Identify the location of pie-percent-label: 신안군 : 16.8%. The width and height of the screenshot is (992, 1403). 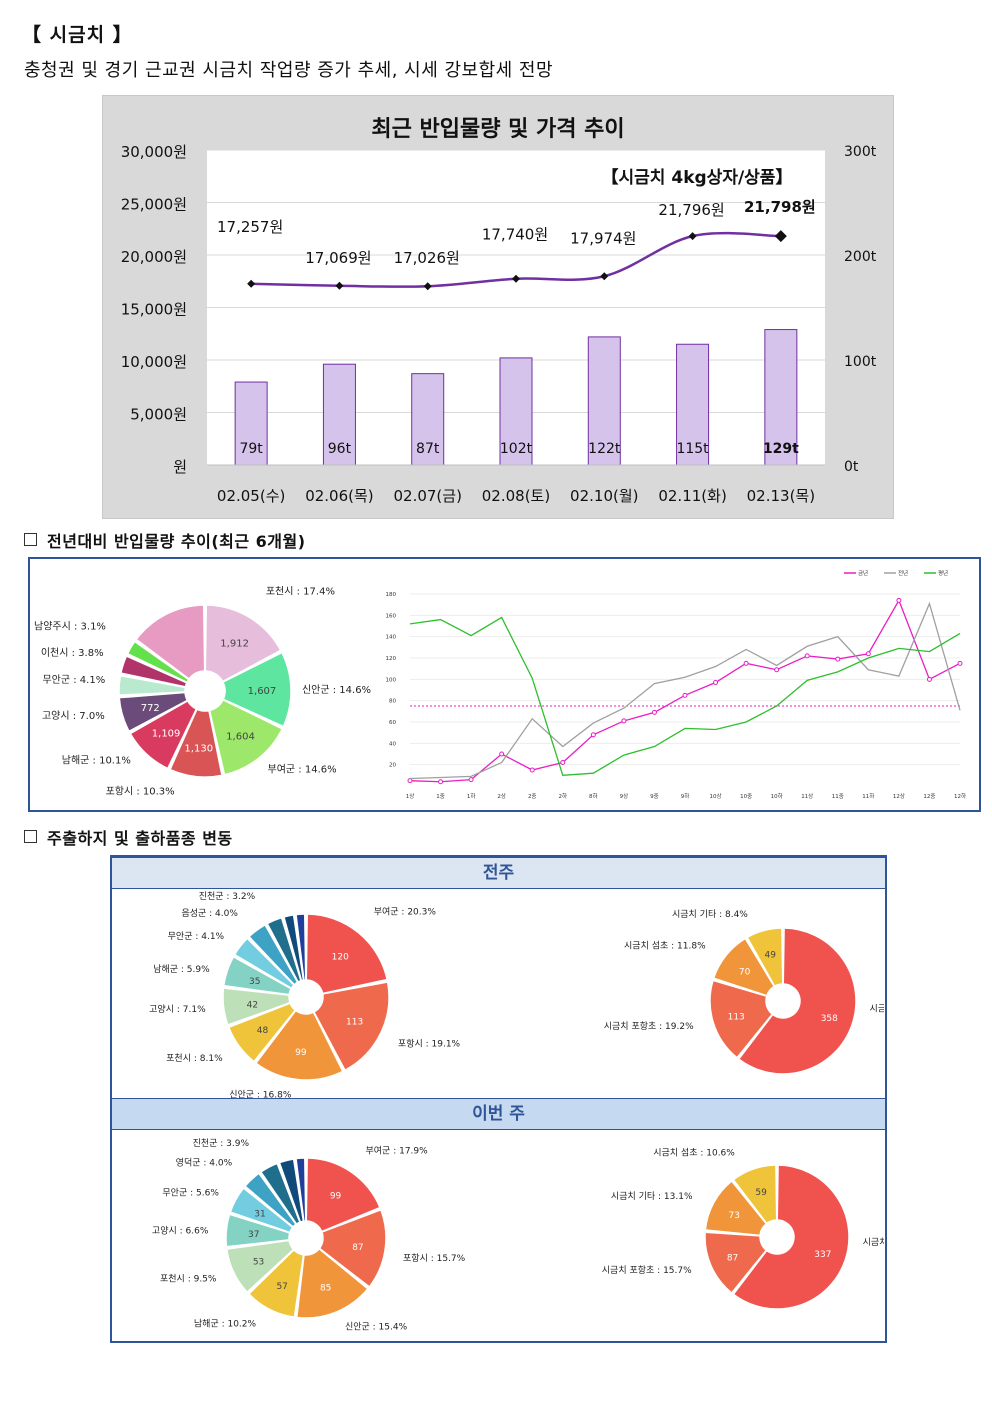
(260, 1094).